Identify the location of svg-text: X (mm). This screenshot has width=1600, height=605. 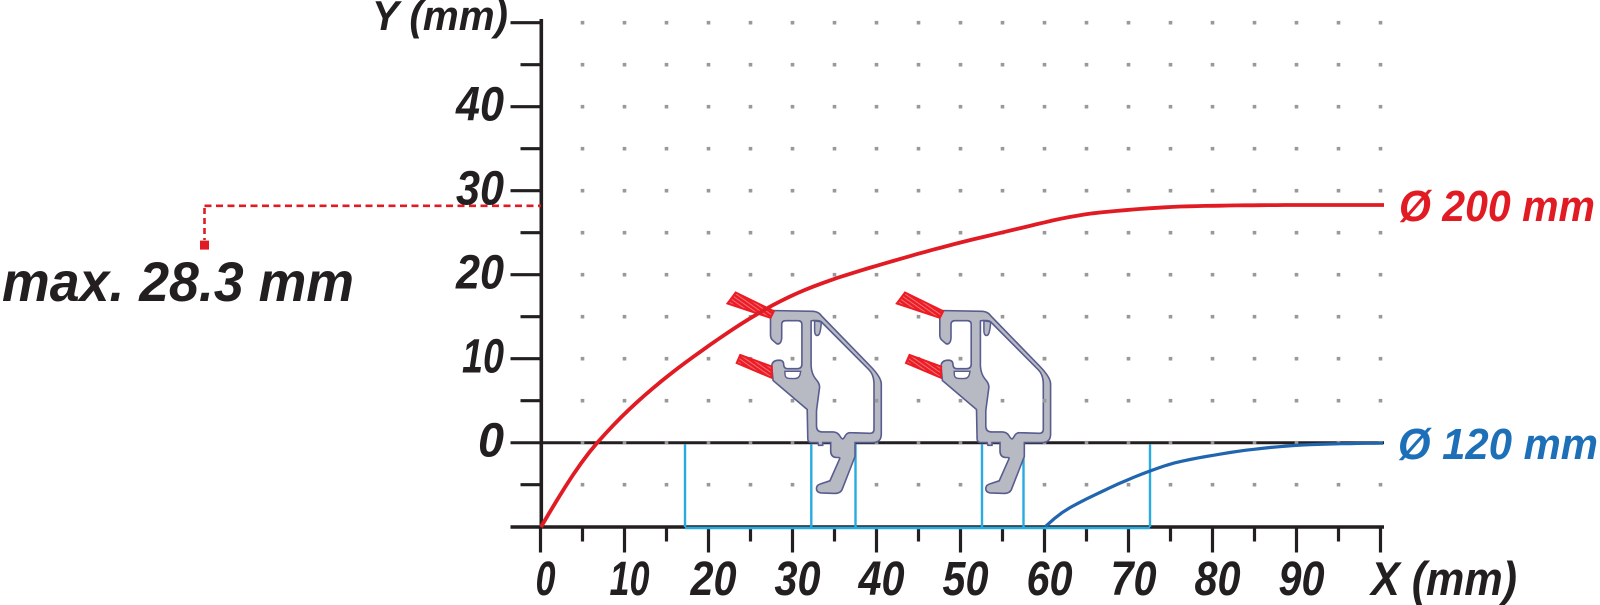
(1442, 578).